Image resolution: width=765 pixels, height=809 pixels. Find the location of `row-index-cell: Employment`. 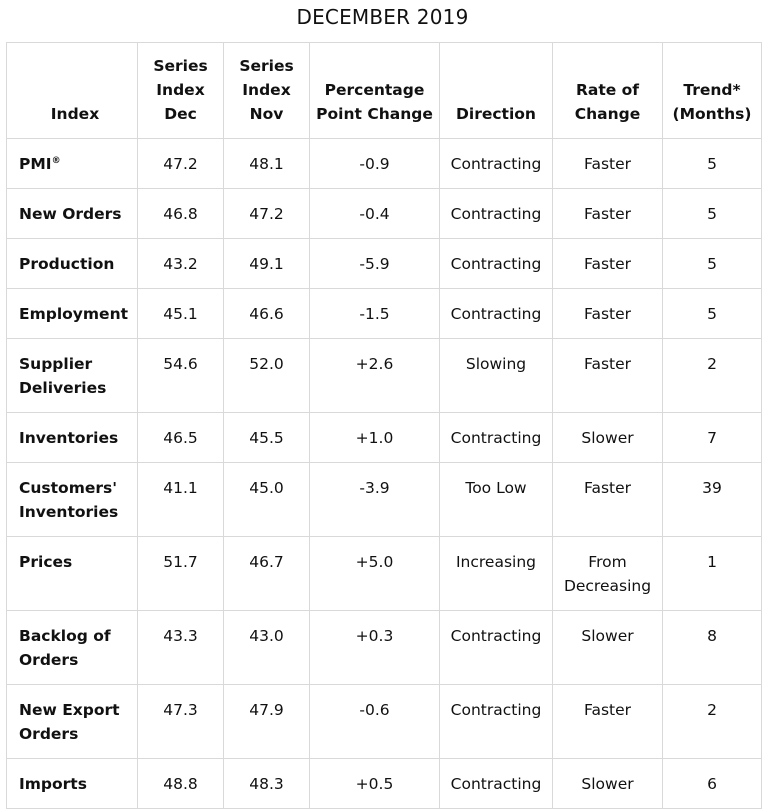

row-index-cell: Employment is located at coordinates (72, 313).